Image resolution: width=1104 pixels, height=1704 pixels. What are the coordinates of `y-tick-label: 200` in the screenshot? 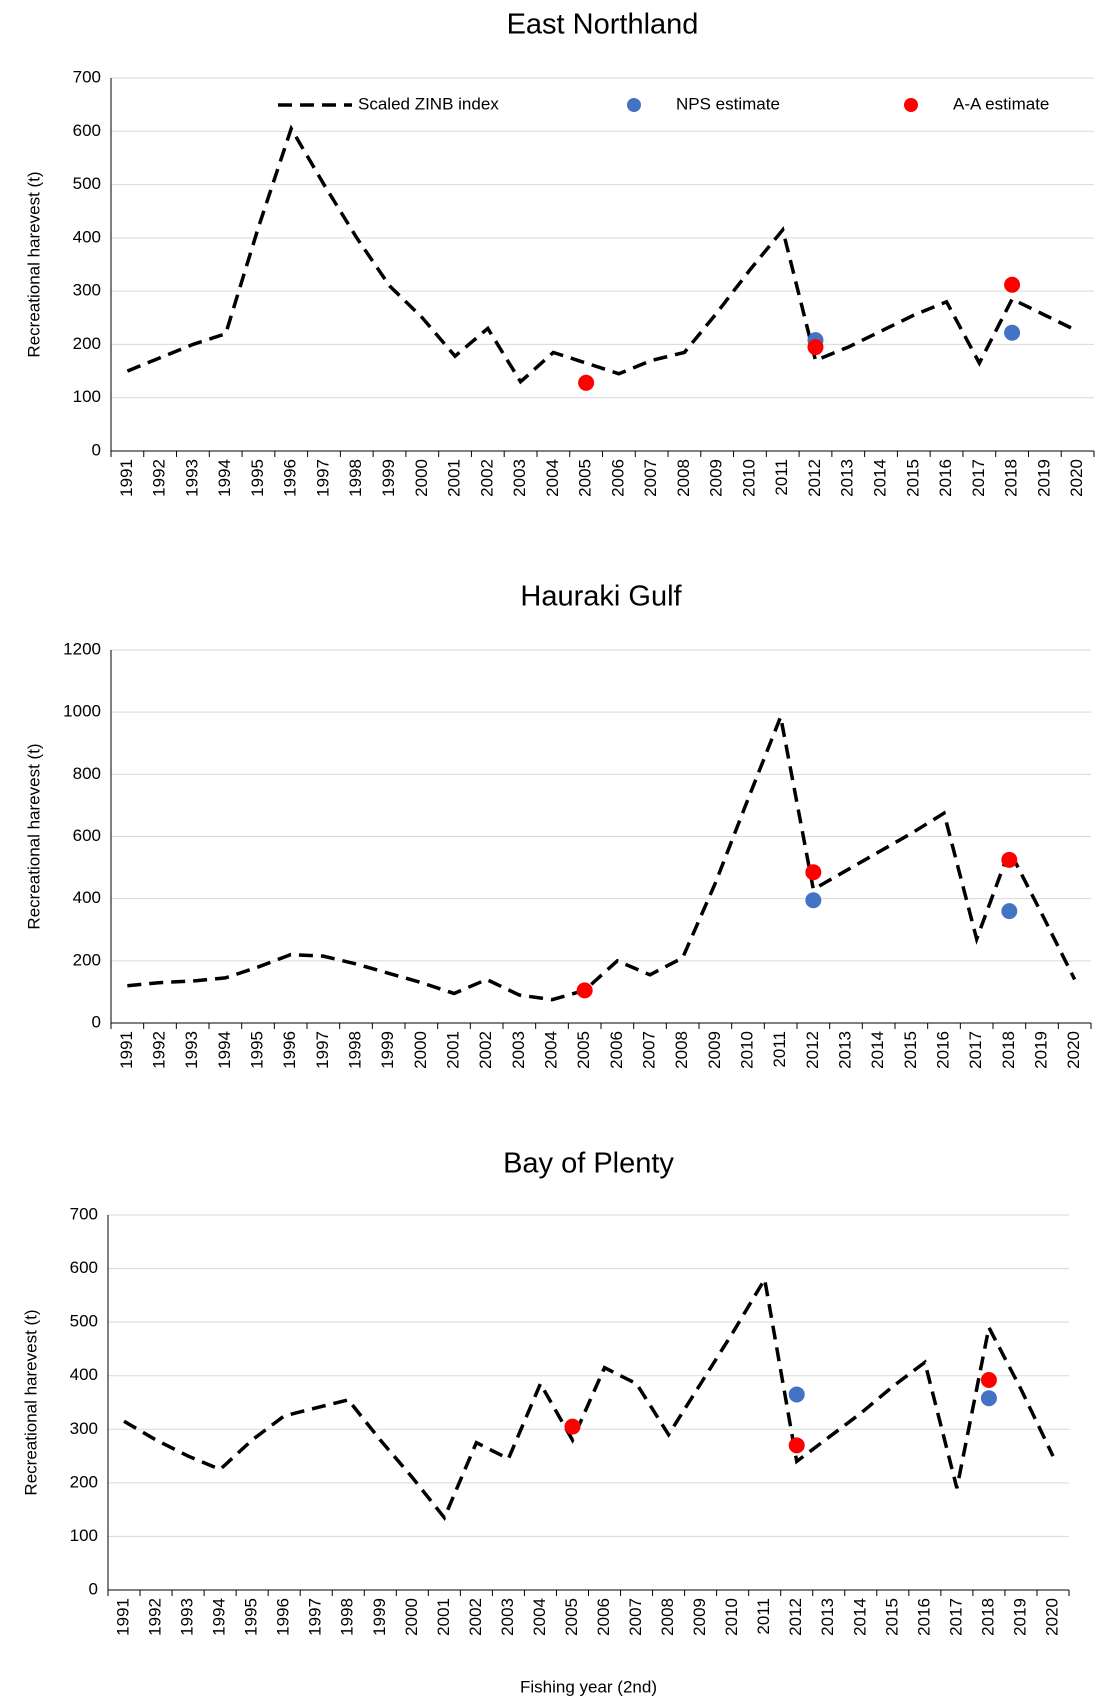 It's located at (87, 343).